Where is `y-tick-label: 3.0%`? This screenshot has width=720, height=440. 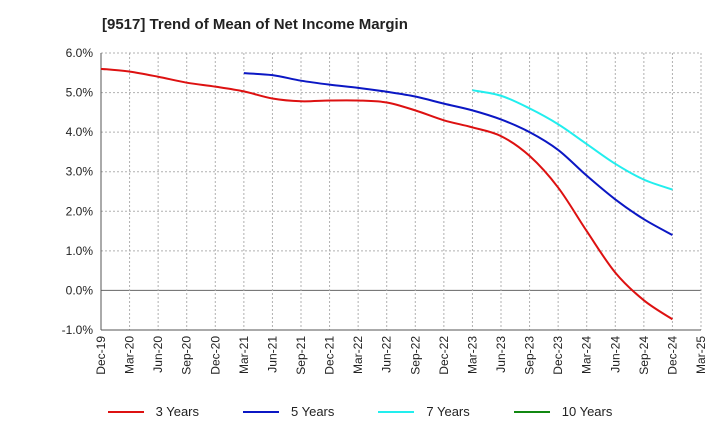 y-tick-label: 3.0% is located at coordinates (80, 172).